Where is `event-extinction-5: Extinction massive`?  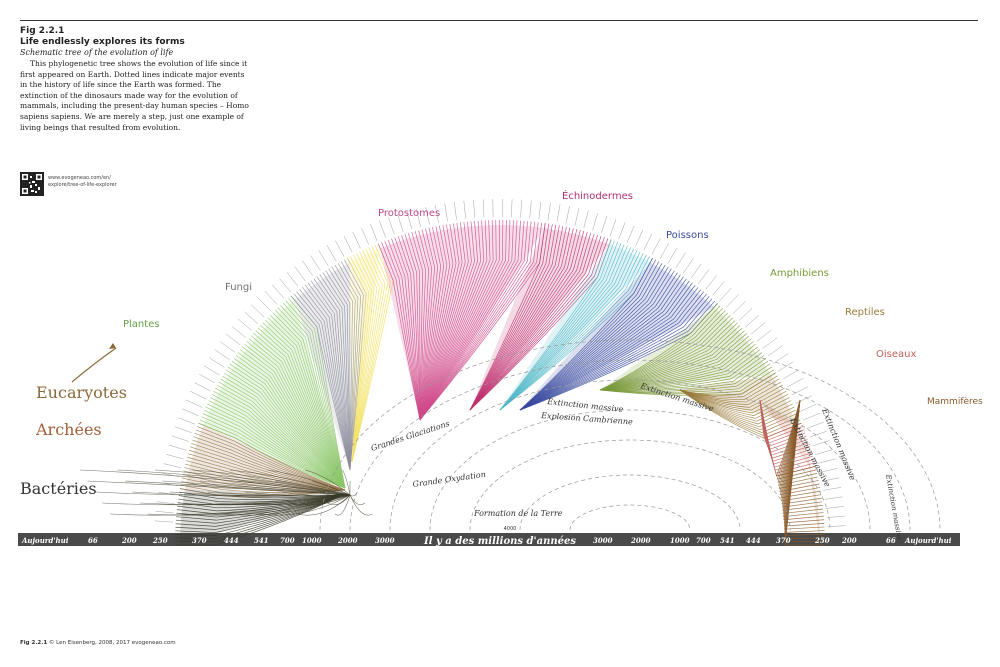 event-extinction-5: Extinction massive is located at coordinates (894, 507).